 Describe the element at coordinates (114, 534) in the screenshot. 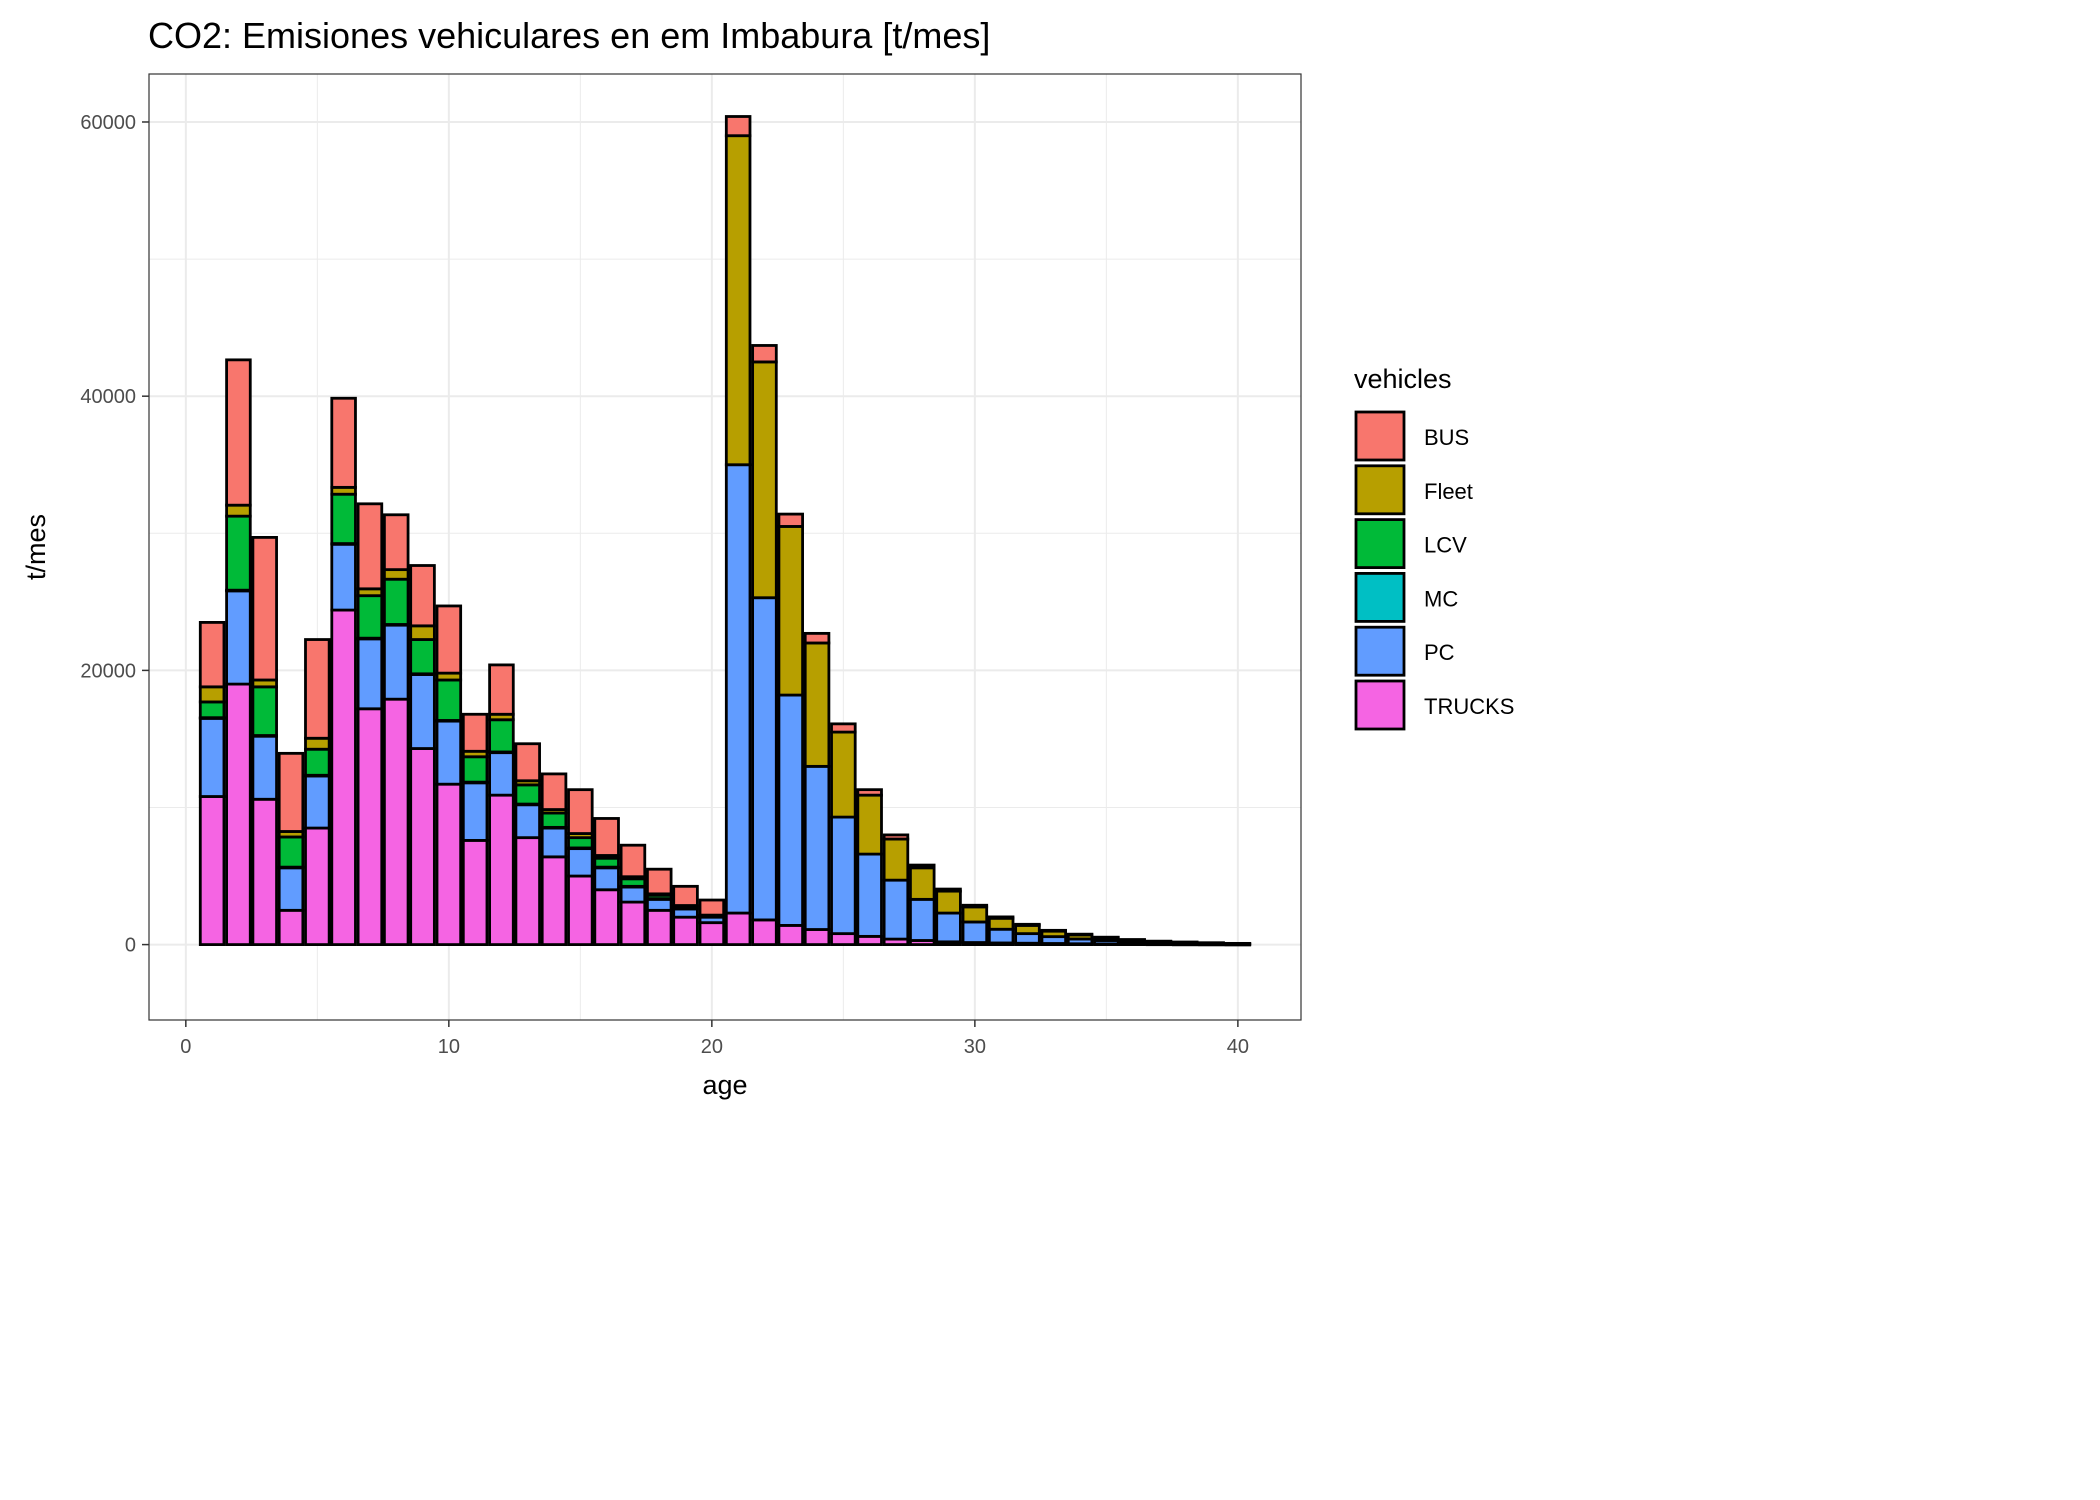

I see `y-axis: 0 20000 40000 60000` at that location.